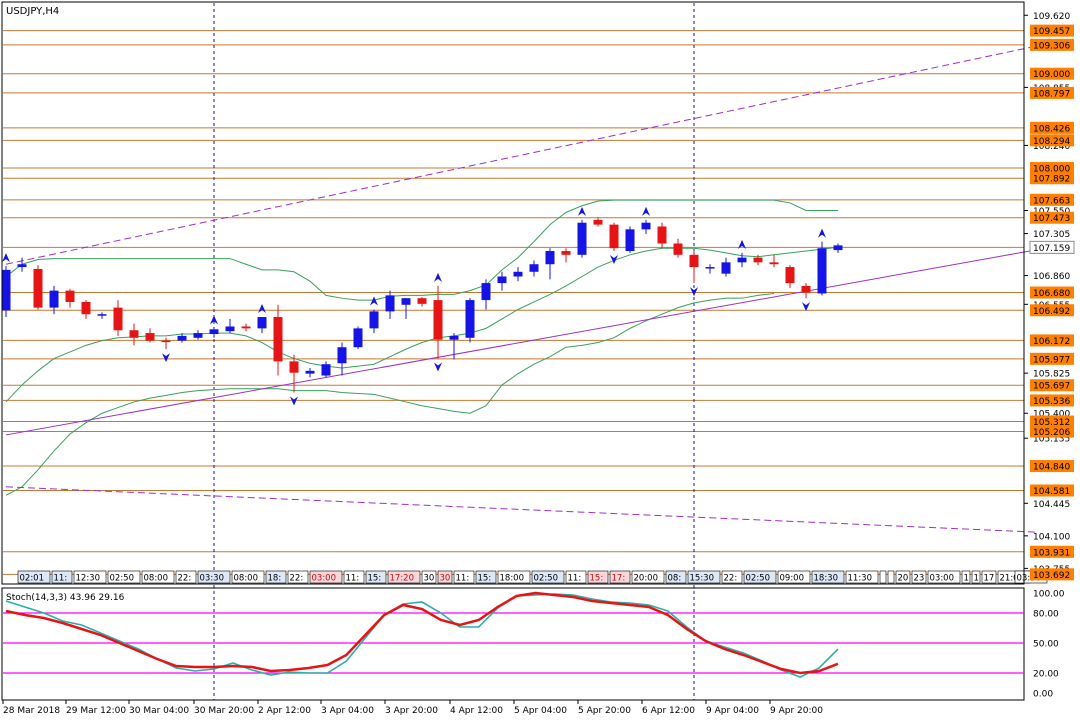 Image resolution: width=1080 pixels, height=720 pixels. I want to click on time-tag-label: 20, so click(903, 579).